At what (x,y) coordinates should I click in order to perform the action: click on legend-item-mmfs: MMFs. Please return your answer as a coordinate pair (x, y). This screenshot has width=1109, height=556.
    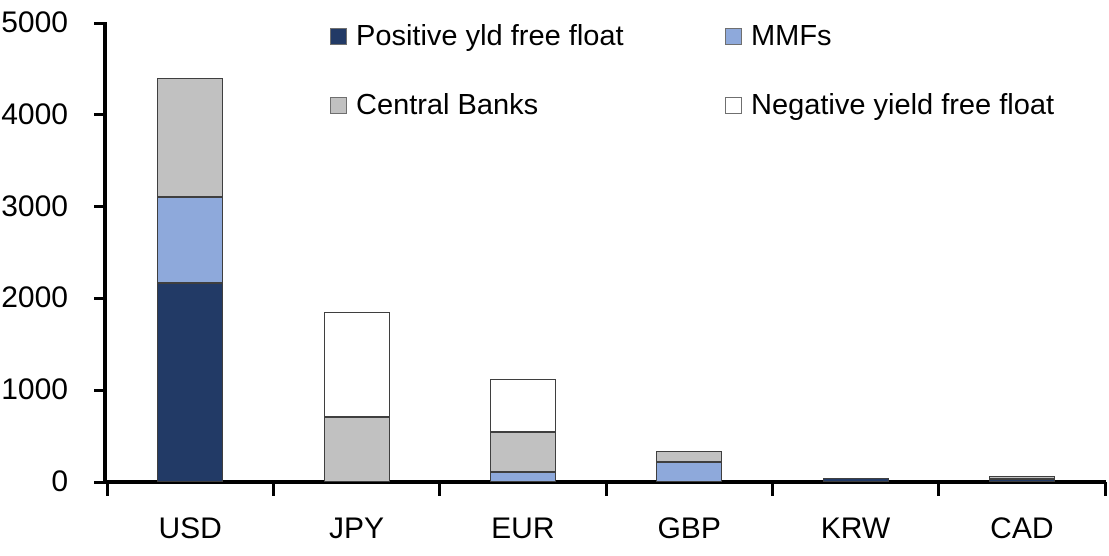
    Looking at the image, I should click on (778, 36).